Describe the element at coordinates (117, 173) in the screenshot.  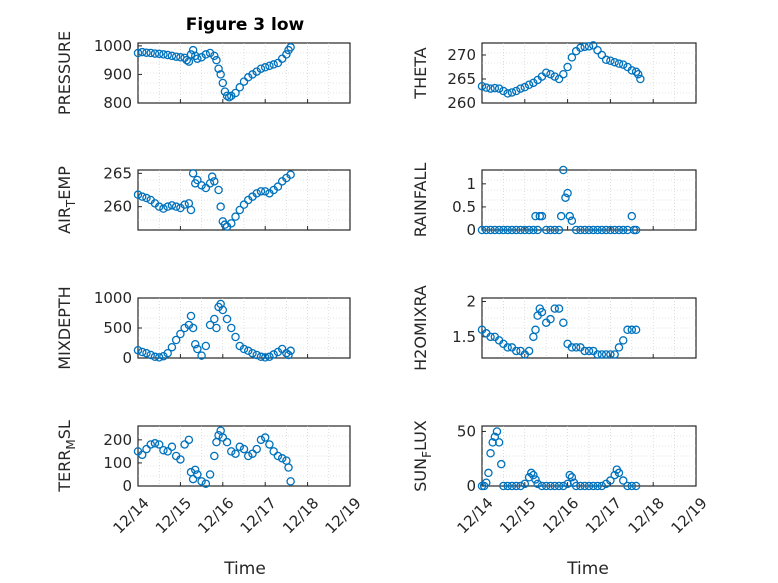
I see `y-tick-label: 265` at that location.